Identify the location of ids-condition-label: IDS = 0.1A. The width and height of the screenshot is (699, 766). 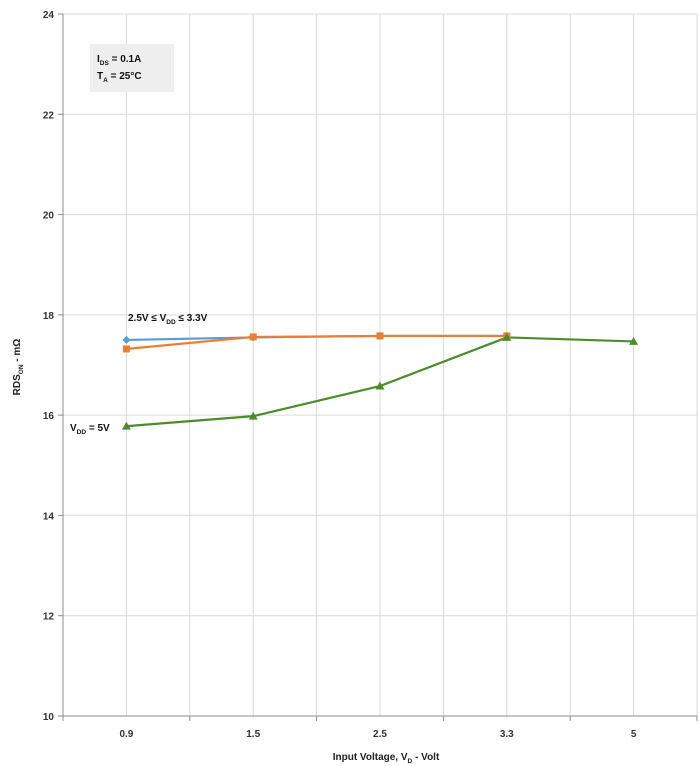
(119, 60).